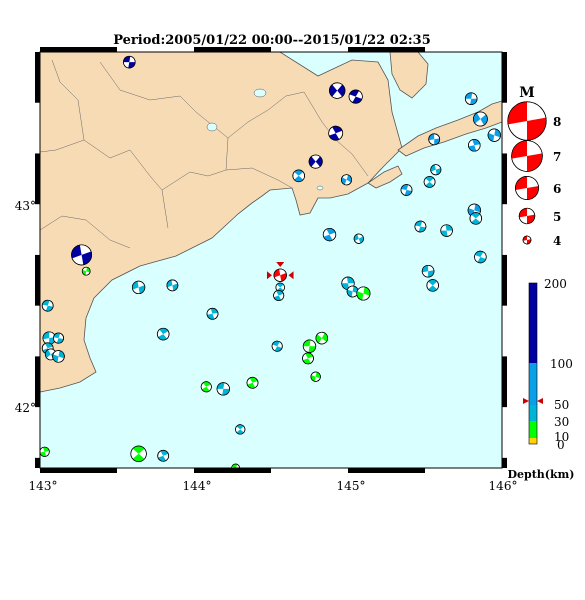 The width and height of the screenshot is (585, 600). I want to click on mag-label-6: 6, so click(557, 189).